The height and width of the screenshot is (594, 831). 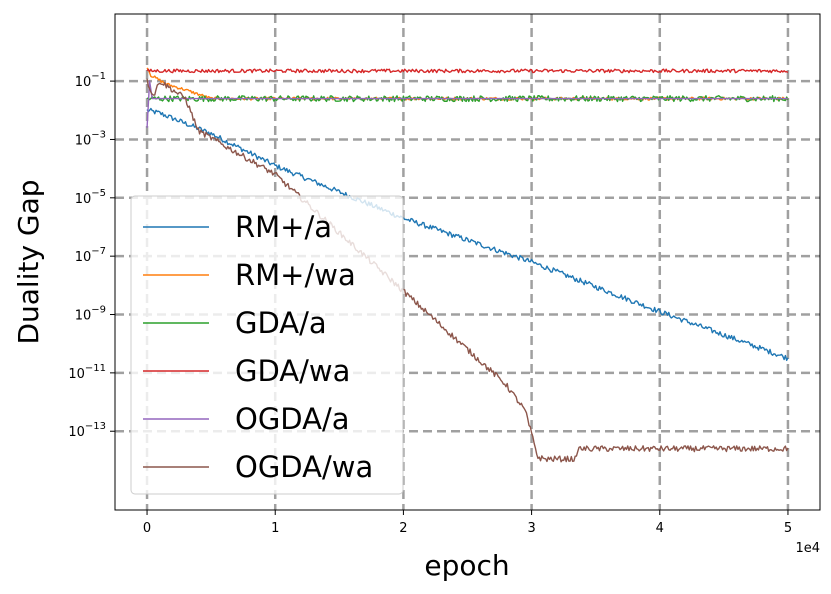 What do you see at coordinates (95, 368) in the screenshot?
I see `y-tick-exponent: −11` at bounding box center [95, 368].